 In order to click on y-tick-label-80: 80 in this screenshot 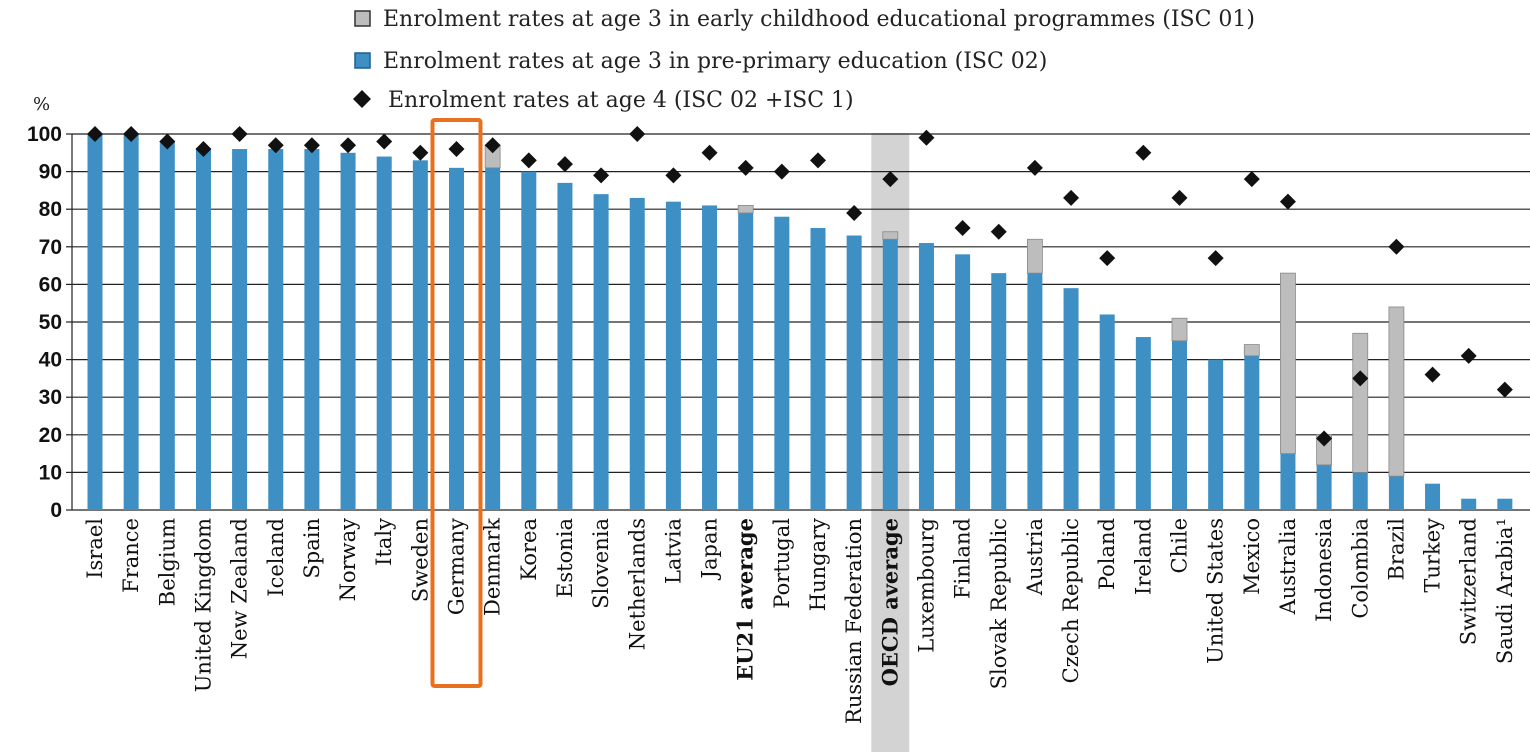, I will do `click(50, 209)`.